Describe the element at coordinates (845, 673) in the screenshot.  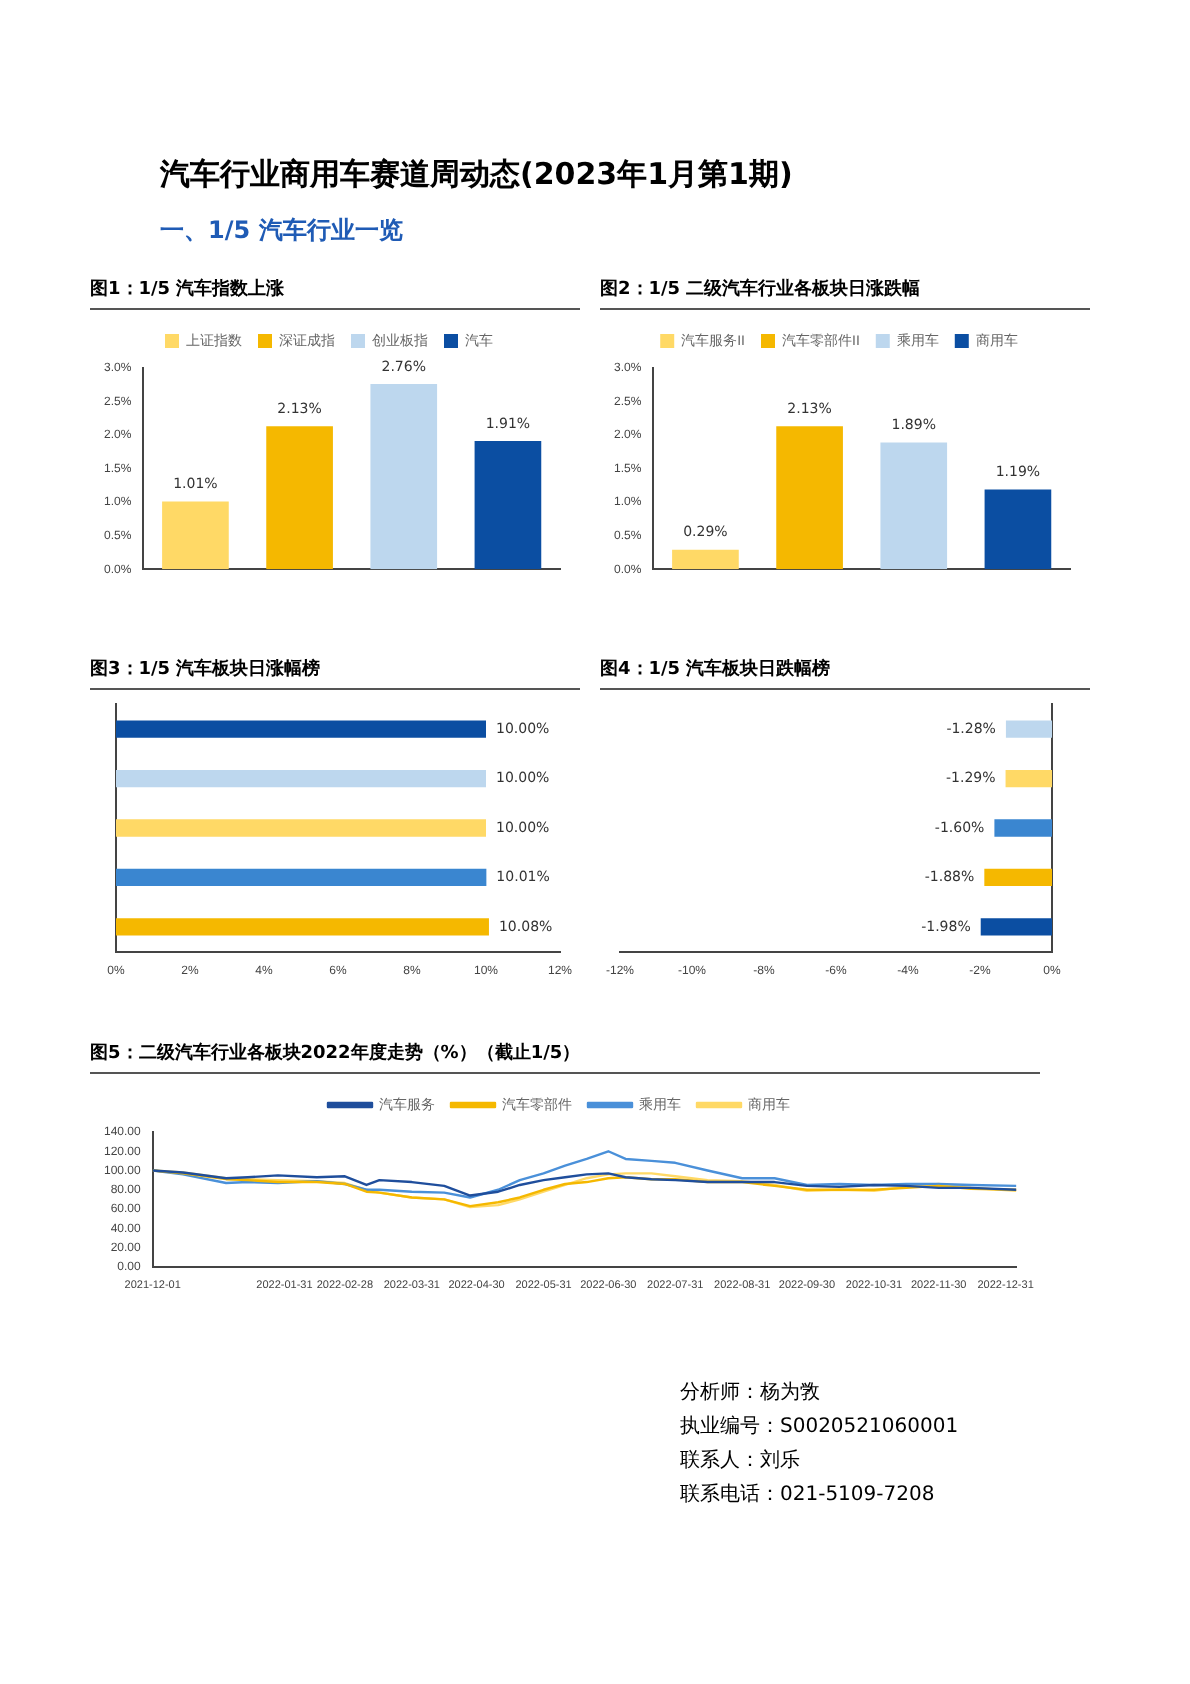
I see `chart-title: 图4：1/5 汽车板块日跌幅榜` at that location.